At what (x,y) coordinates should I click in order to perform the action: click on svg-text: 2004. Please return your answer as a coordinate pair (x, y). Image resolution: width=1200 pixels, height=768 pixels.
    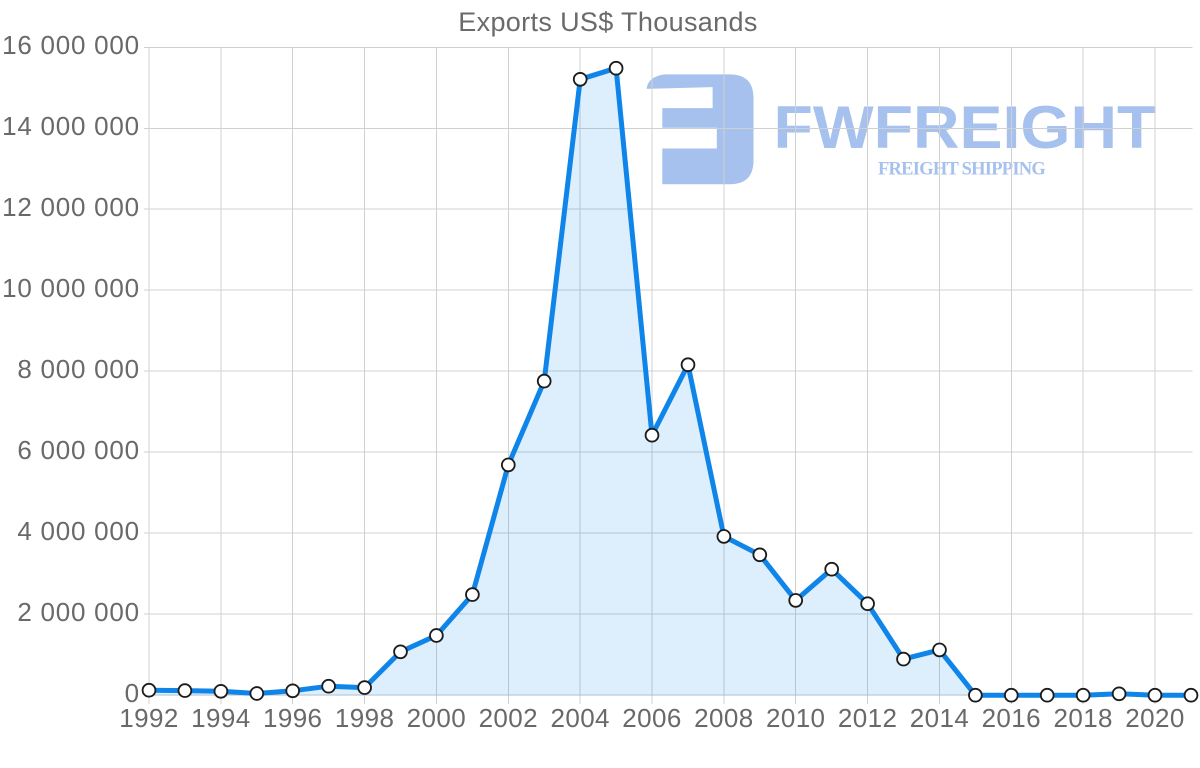
    Looking at the image, I should click on (579, 718).